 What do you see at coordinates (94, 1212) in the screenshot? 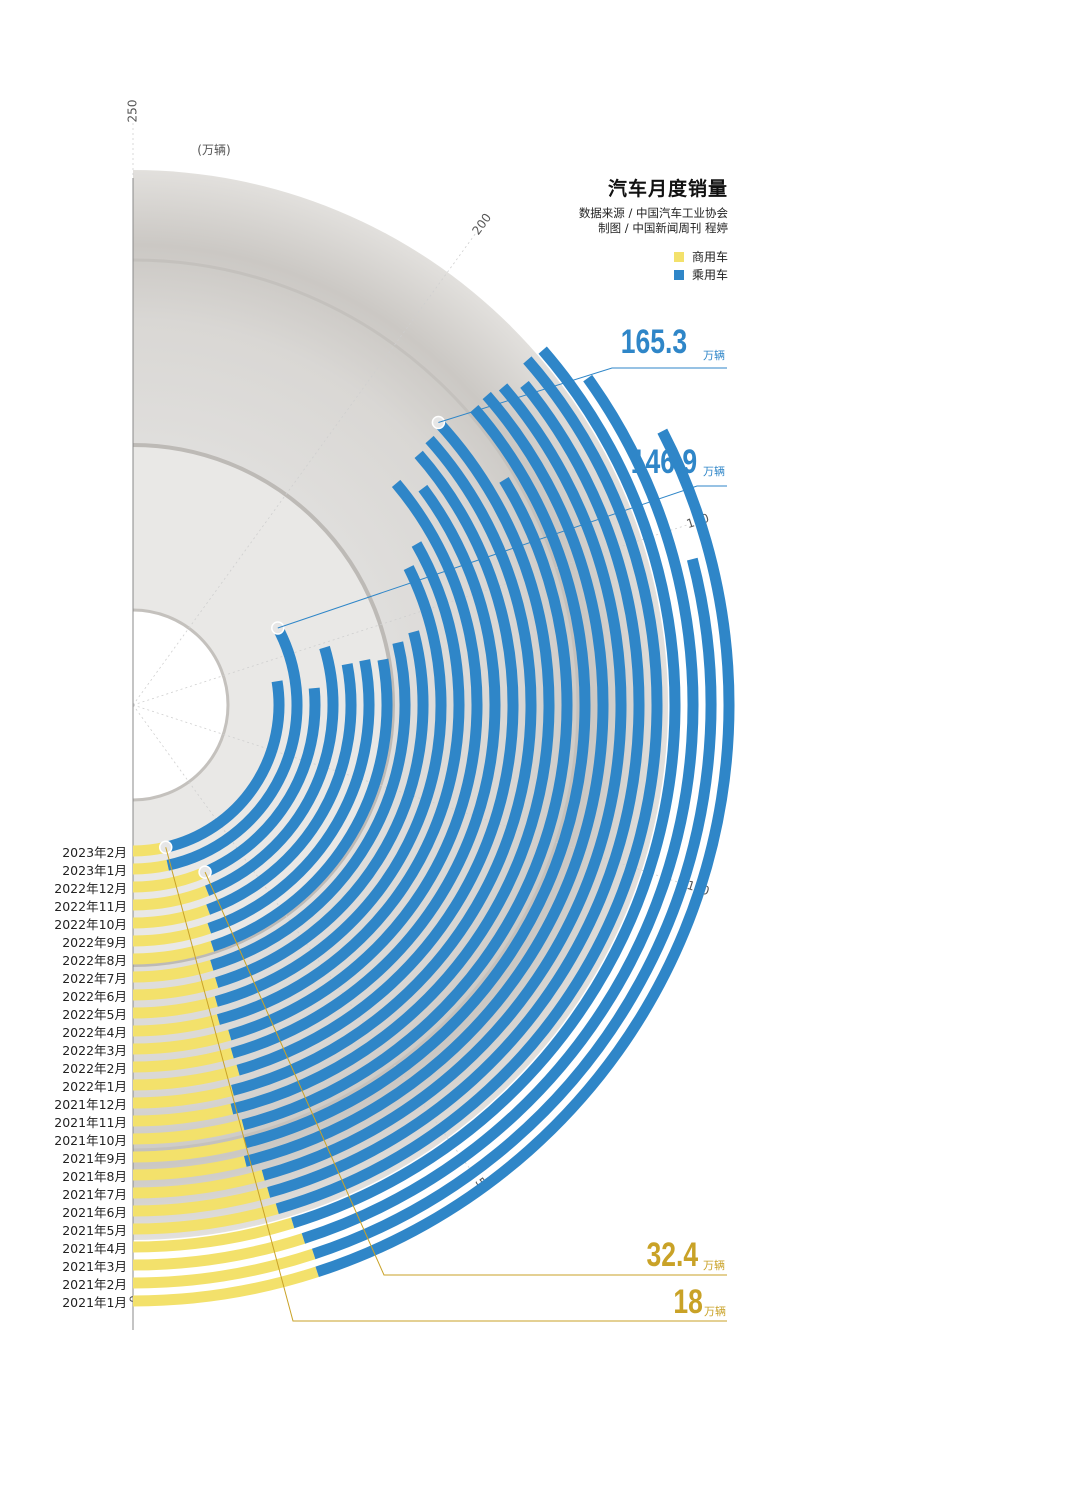
I see `month-label-5: 2021年6月` at bounding box center [94, 1212].